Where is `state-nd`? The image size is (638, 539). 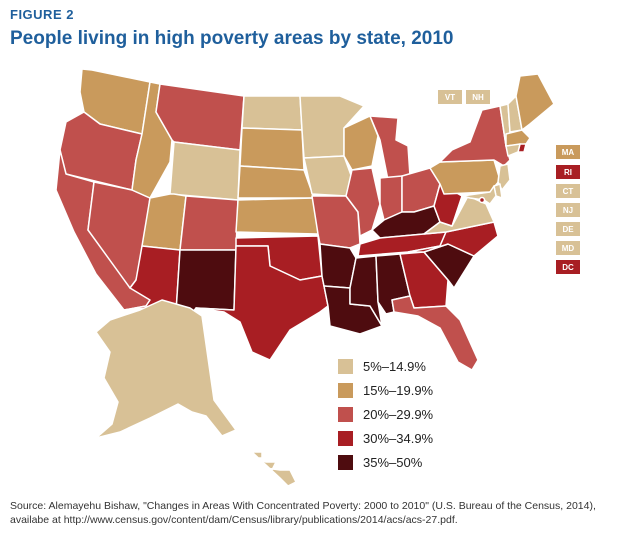
state-nd is located at coordinates (272, 113).